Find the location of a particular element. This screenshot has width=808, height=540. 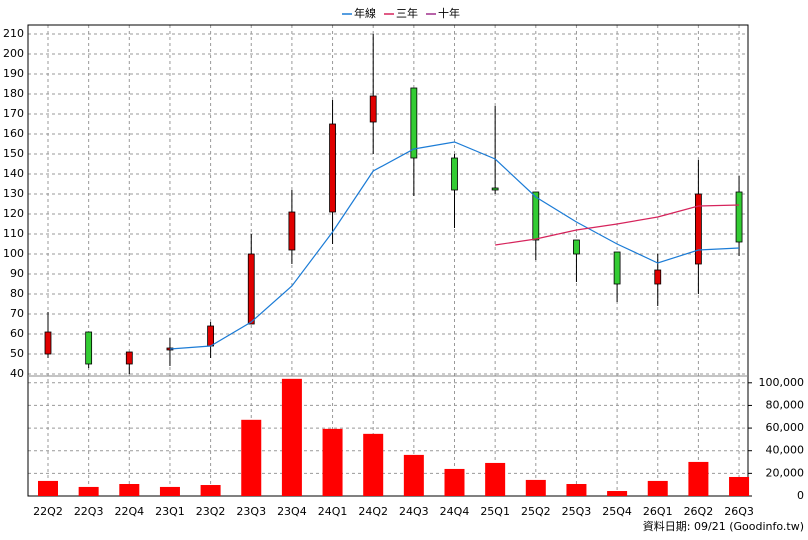

x-tick-label: 26Q1 is located at coordinates (658, 511).